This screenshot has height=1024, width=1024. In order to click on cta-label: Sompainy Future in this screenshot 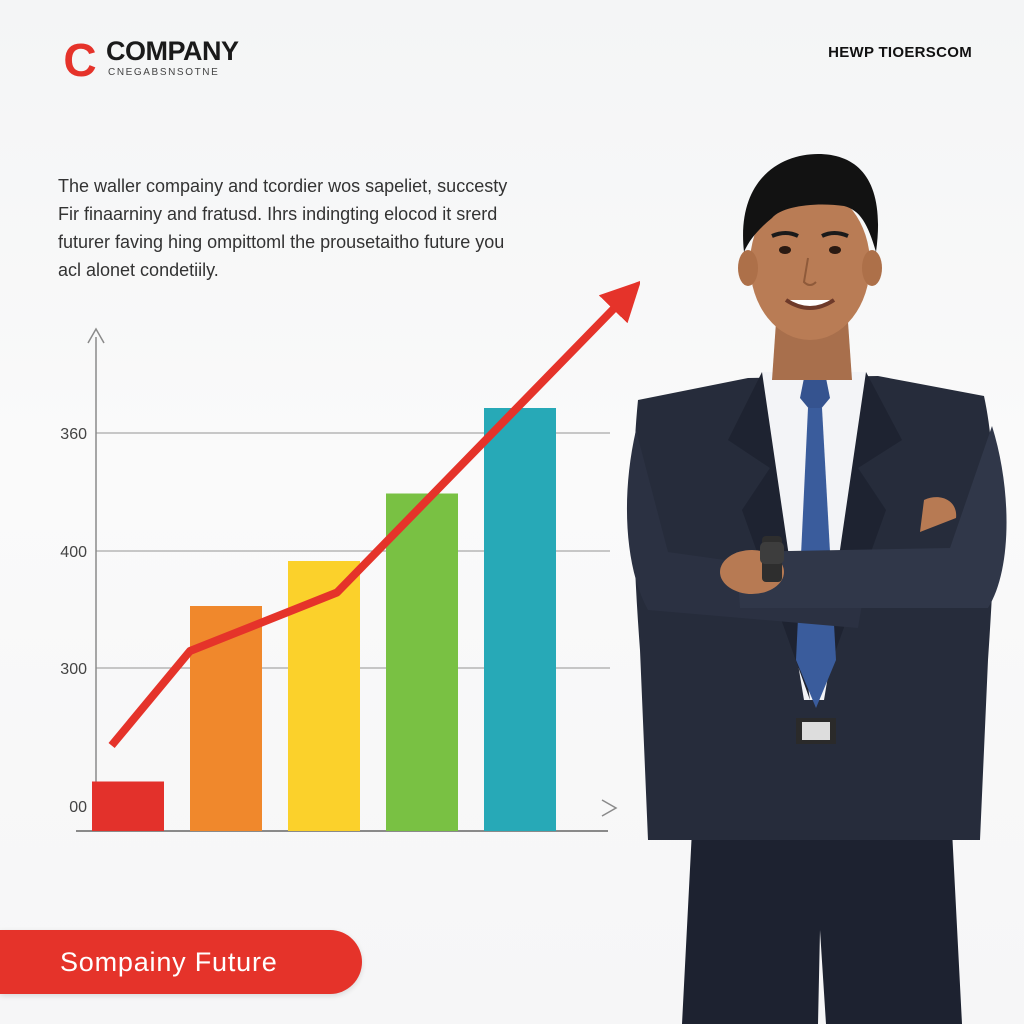, I will do `click(169, 961)`.